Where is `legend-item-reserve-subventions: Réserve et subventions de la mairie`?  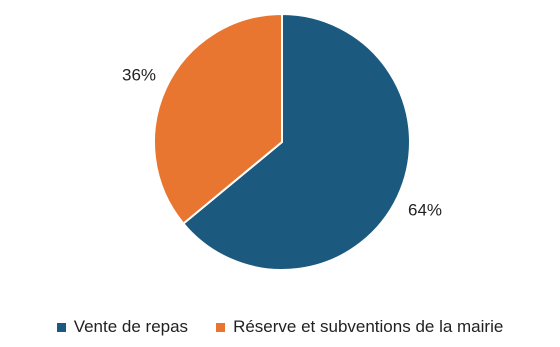
legend-item-reserve-subventions: Réserve et subventions de la mairie is located at coordinates (359, 327).